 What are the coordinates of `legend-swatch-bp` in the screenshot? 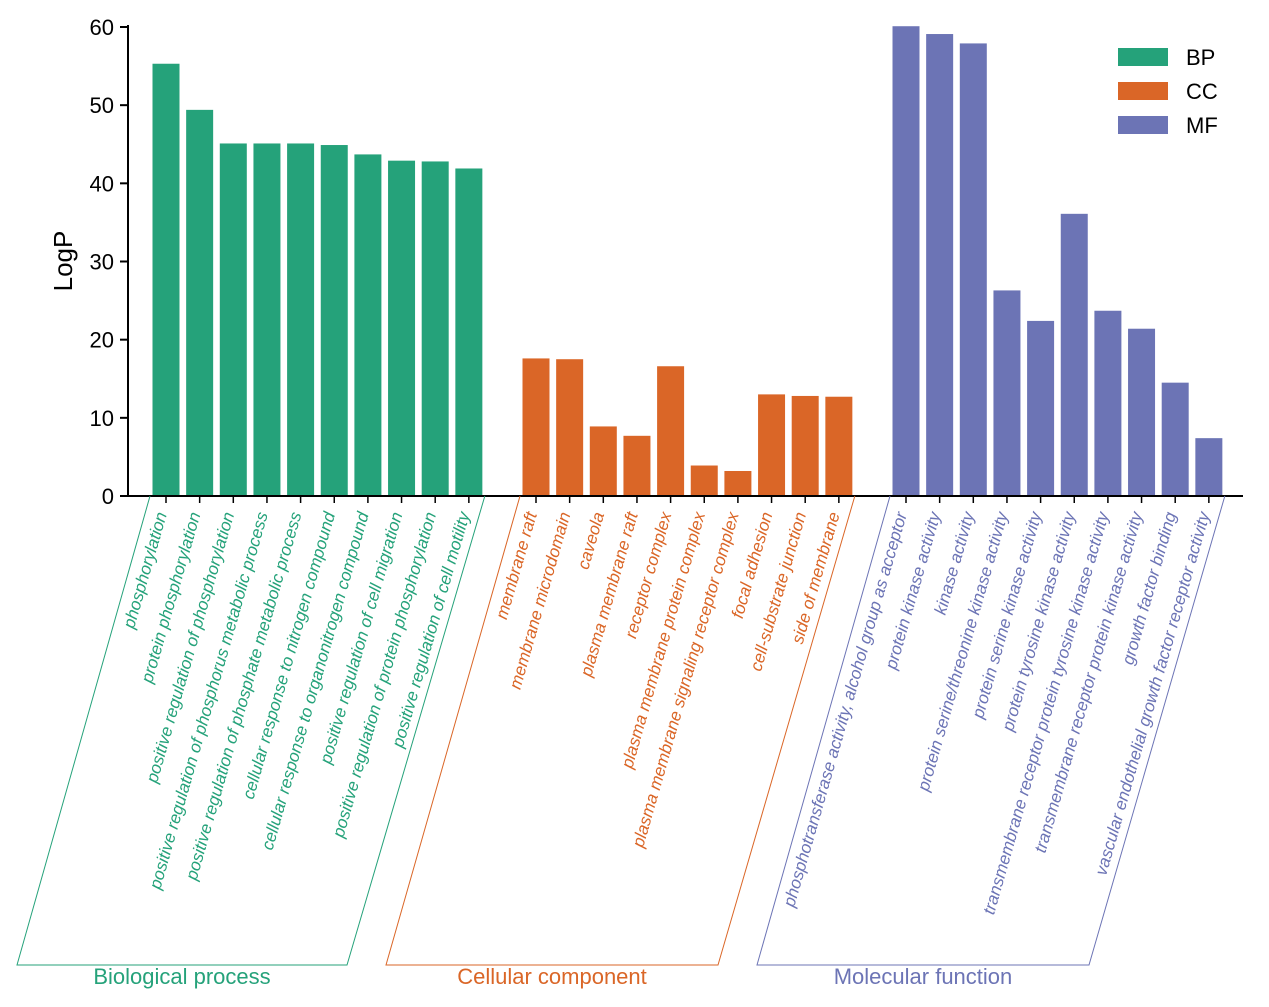 It's located at (1143, 57).